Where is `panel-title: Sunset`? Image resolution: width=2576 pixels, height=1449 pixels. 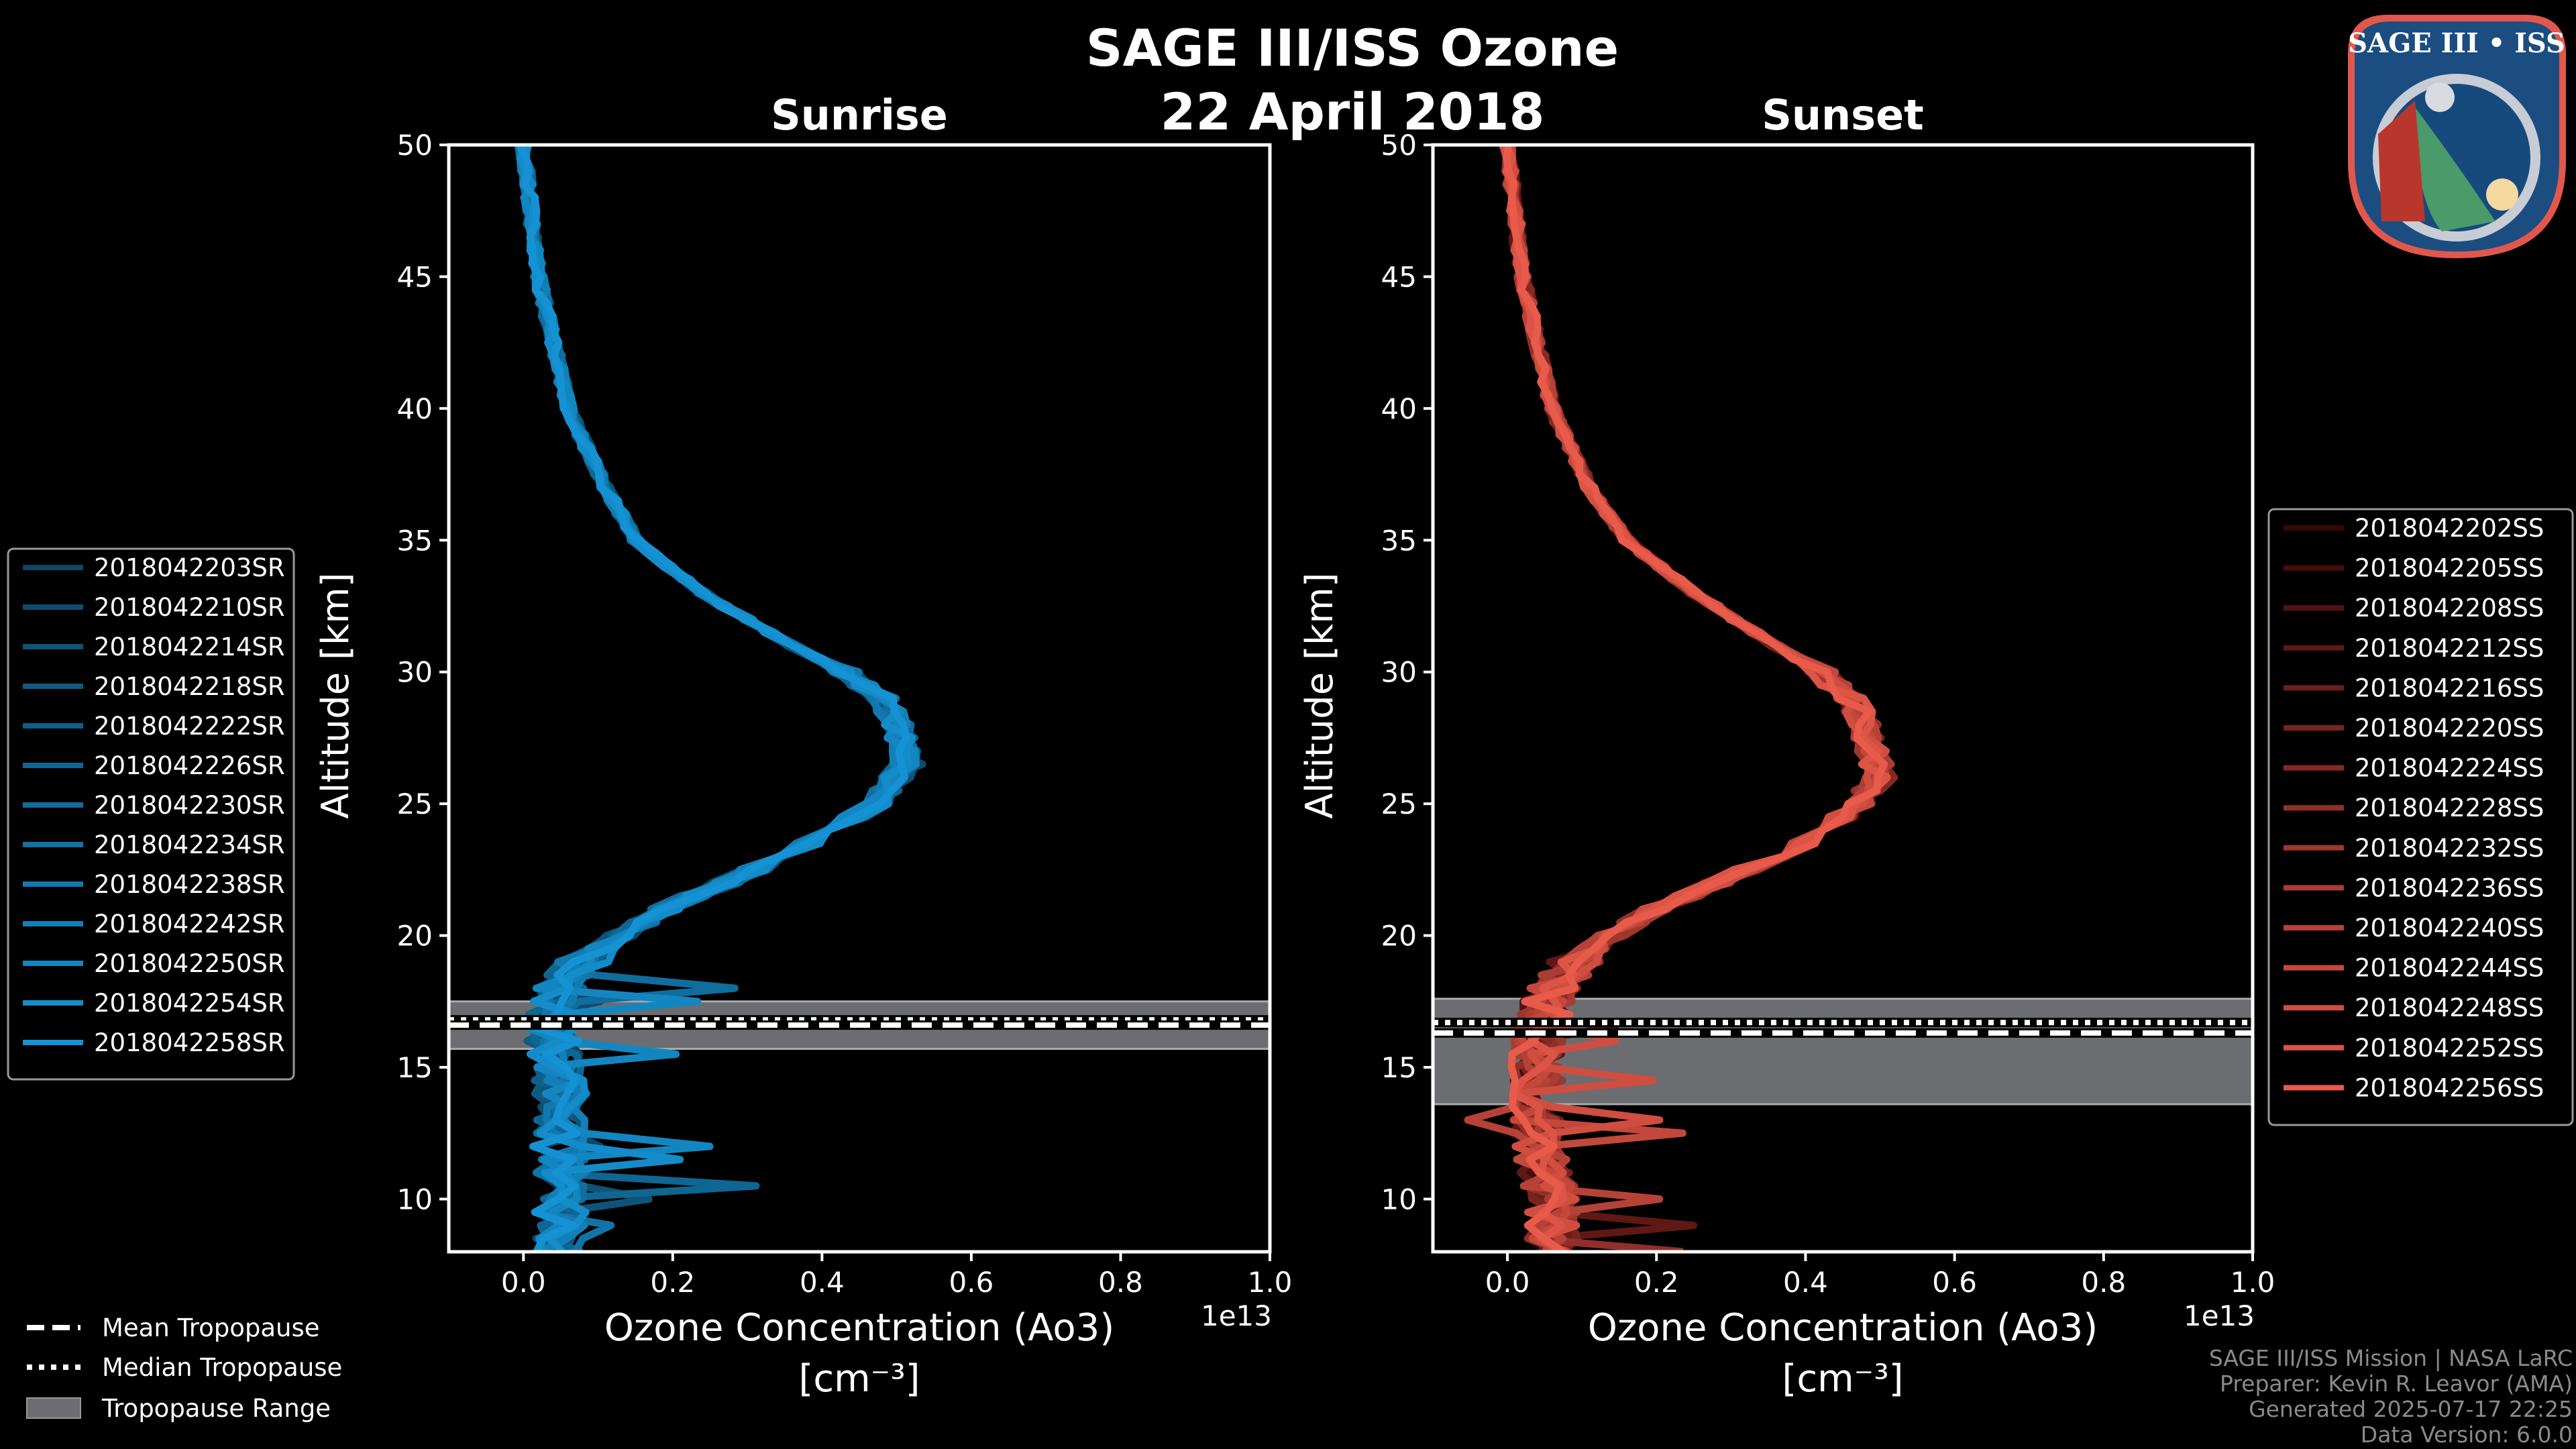
panel-title: Sunset is located at coordinates (1843, 115).